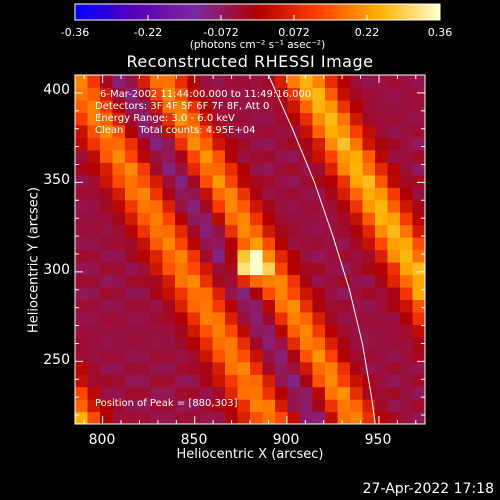  I want to click on y-tick-label: 350, so click(56, 180).